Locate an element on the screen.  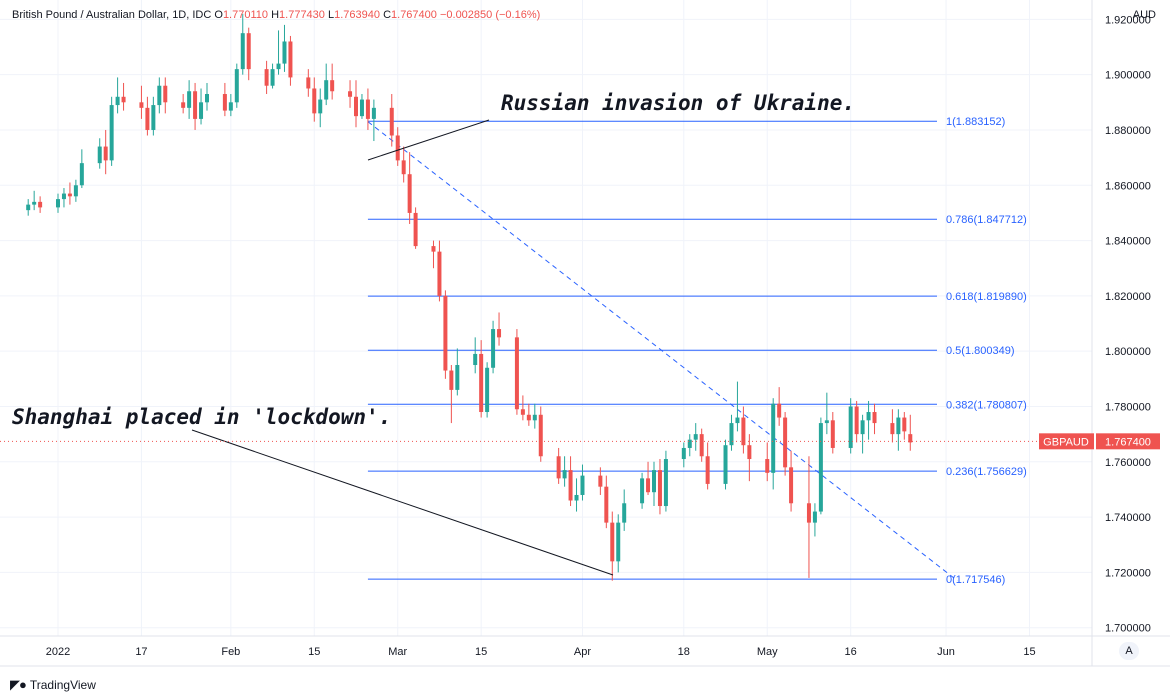
symbol-tag-label: GBPAUD is located at coordinates (1066, 442).